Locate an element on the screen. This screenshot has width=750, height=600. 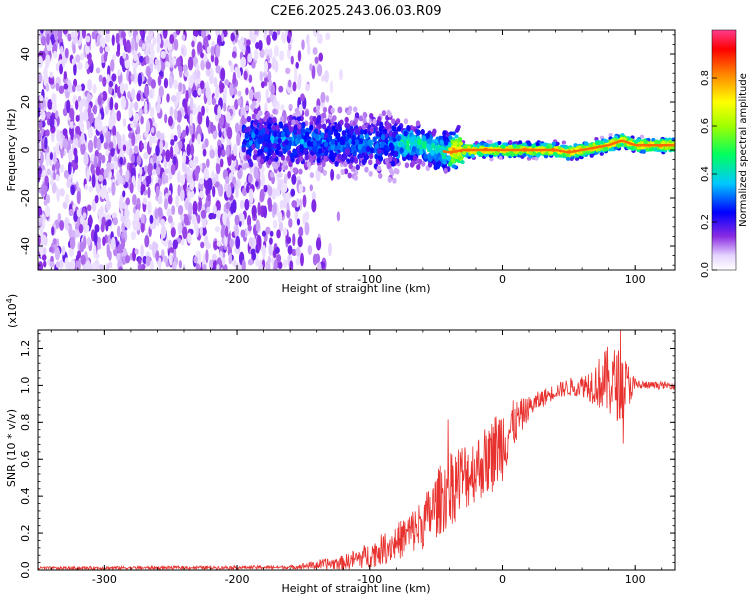
colorbar-tick-label: 0.0 is located at coordinates (705, 270).